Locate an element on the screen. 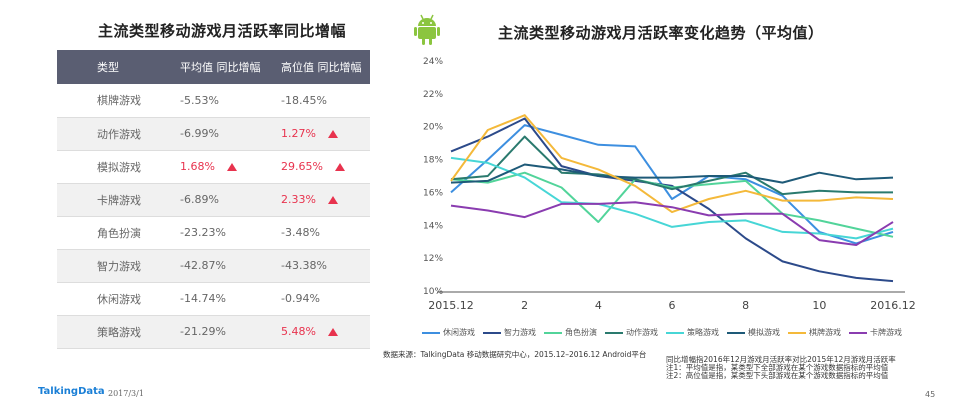 This screenshot has height=417, width=968. cell-avg: -5.53% is located at coordinates (230, 101).